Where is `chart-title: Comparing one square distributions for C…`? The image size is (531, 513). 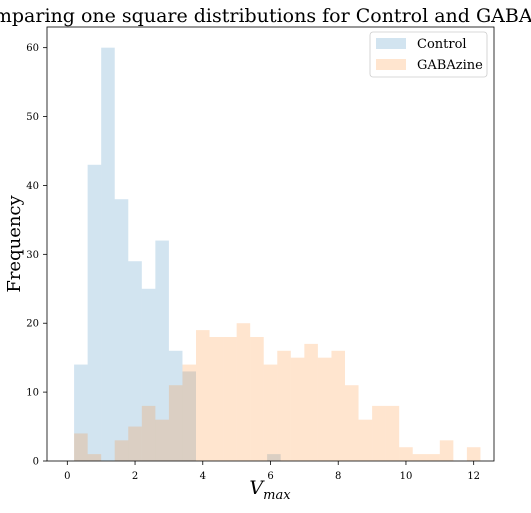
chart-title: Comparing one square distributions for C… is located at coordinates (265, 16).